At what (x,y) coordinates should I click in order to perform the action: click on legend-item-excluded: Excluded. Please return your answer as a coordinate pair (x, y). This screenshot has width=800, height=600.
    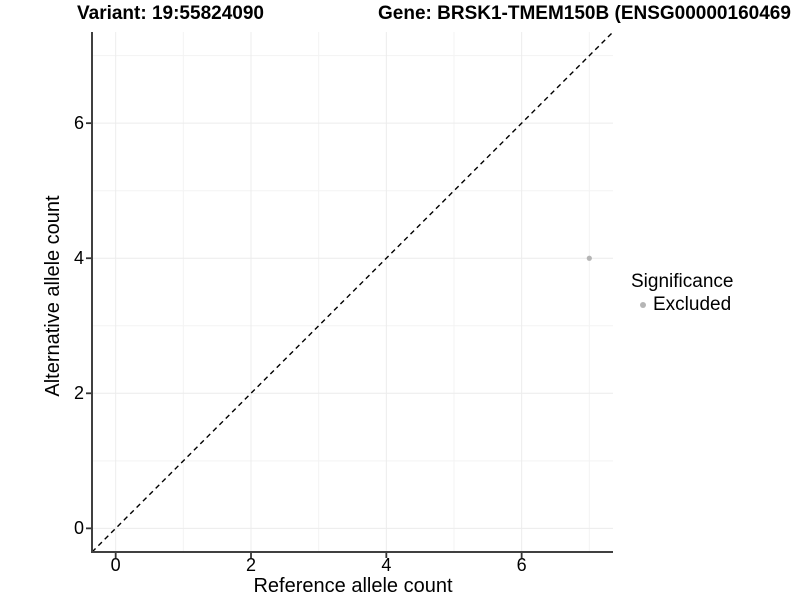
    Looking at the image, I should click on (682, 305).